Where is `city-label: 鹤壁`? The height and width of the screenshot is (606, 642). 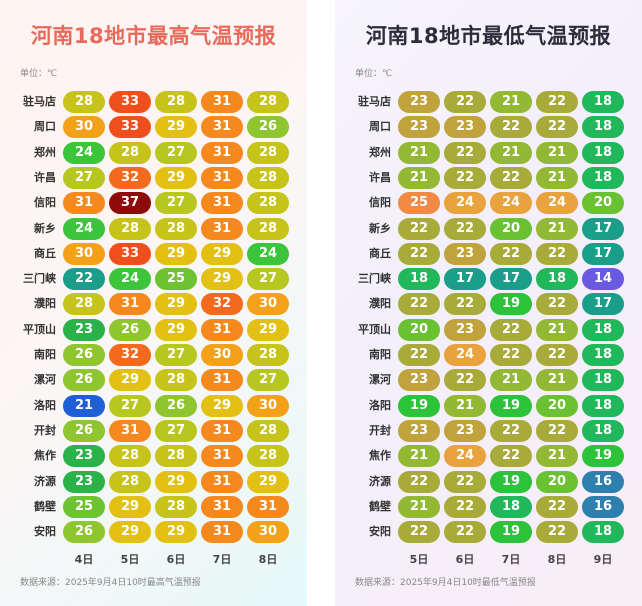 city-label: 鹤壁 is located at coordinates (45, 506).